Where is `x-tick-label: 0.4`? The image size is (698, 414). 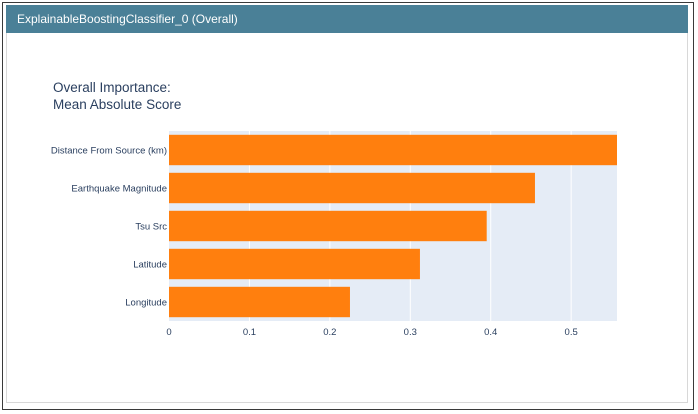 x-tick-label: 0.4 is located at coordinates (490, 332).